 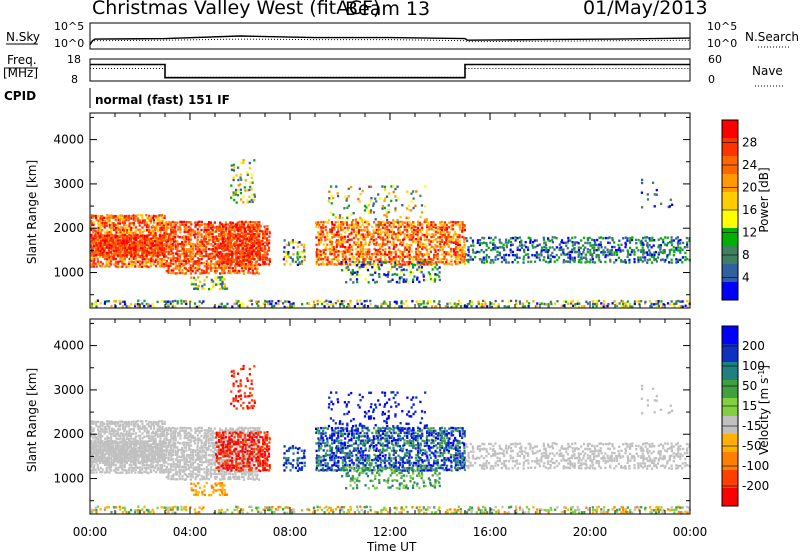 I want to click on y-tick-label: 2000, so click(x=68, y=228).